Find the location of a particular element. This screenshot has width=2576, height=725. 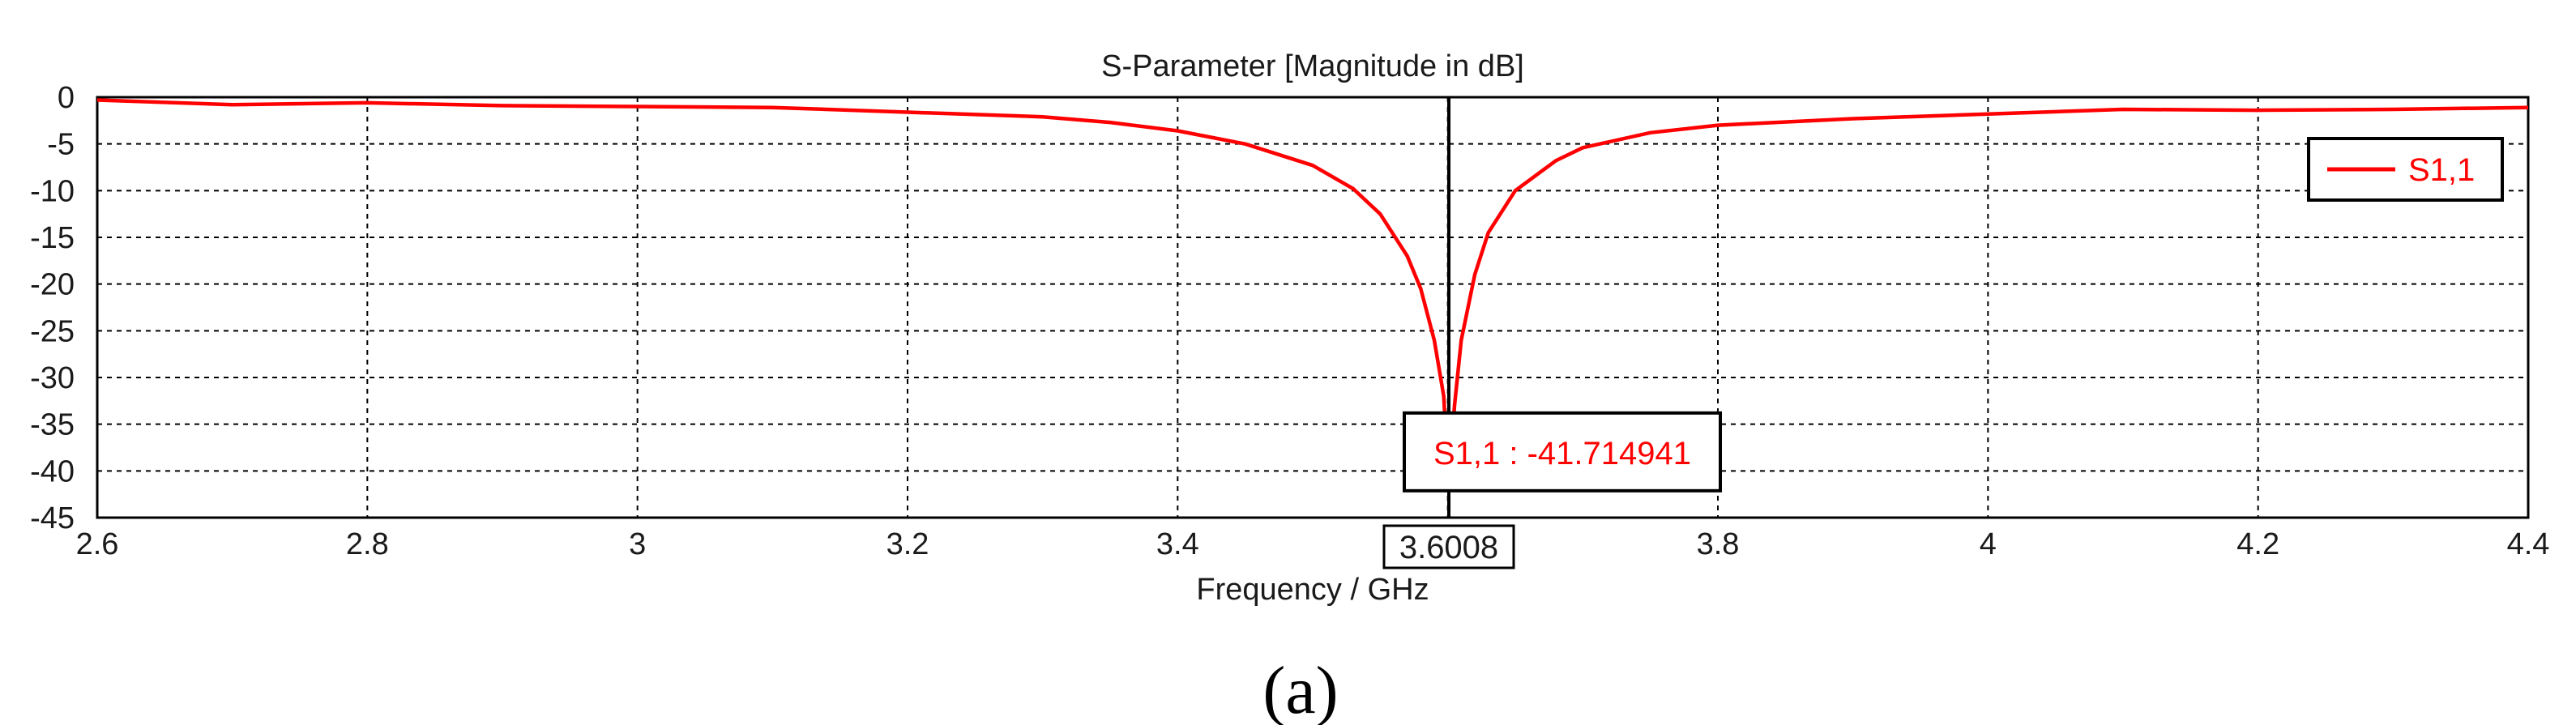

x-tick-labels: 2.6 2.8 3 3.2 3.4 3.8 4 4.2 4.4 is located at coordinates (1313, 544).